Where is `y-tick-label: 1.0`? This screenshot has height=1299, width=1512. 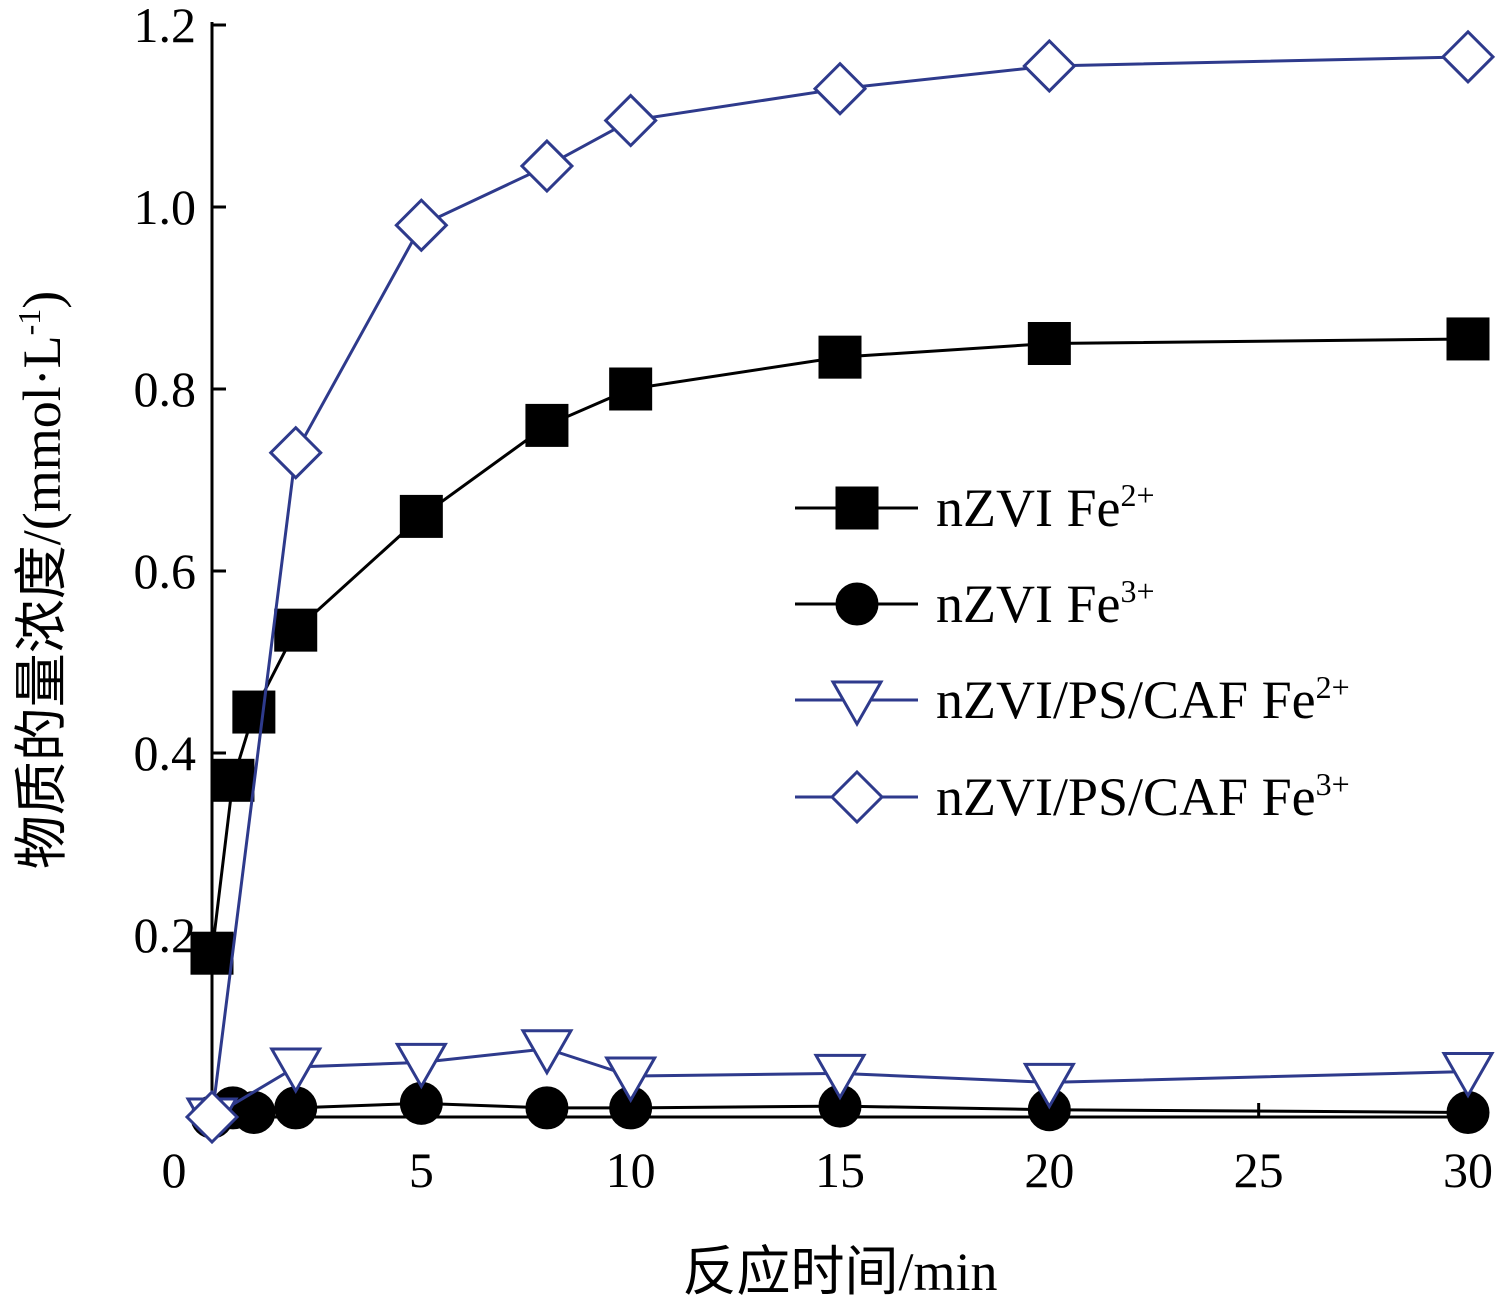 y-tick-label: 1.0 is located at coordinates (165, 207).